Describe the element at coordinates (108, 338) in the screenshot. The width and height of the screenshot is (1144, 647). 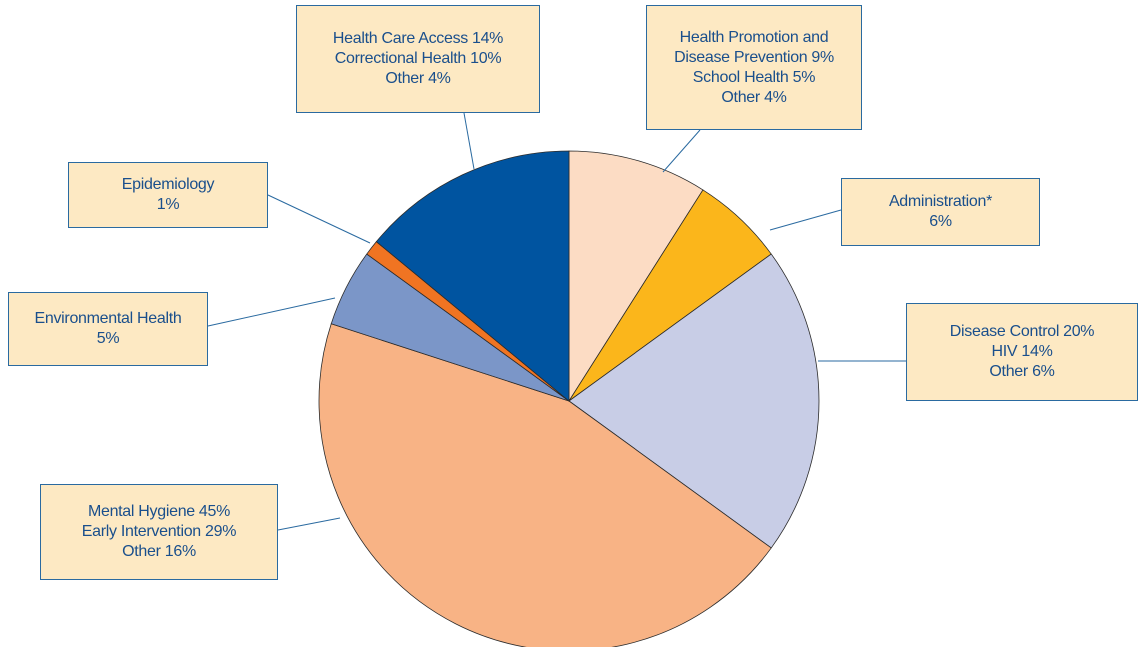
I see `value-label: 5%` at that location.